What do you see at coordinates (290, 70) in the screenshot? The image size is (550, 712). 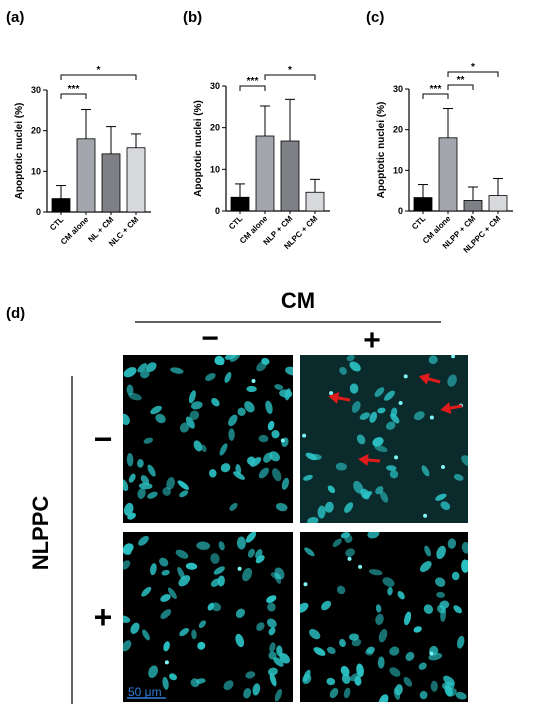 I see `significance-label: *` at bounding box center [290, 70].